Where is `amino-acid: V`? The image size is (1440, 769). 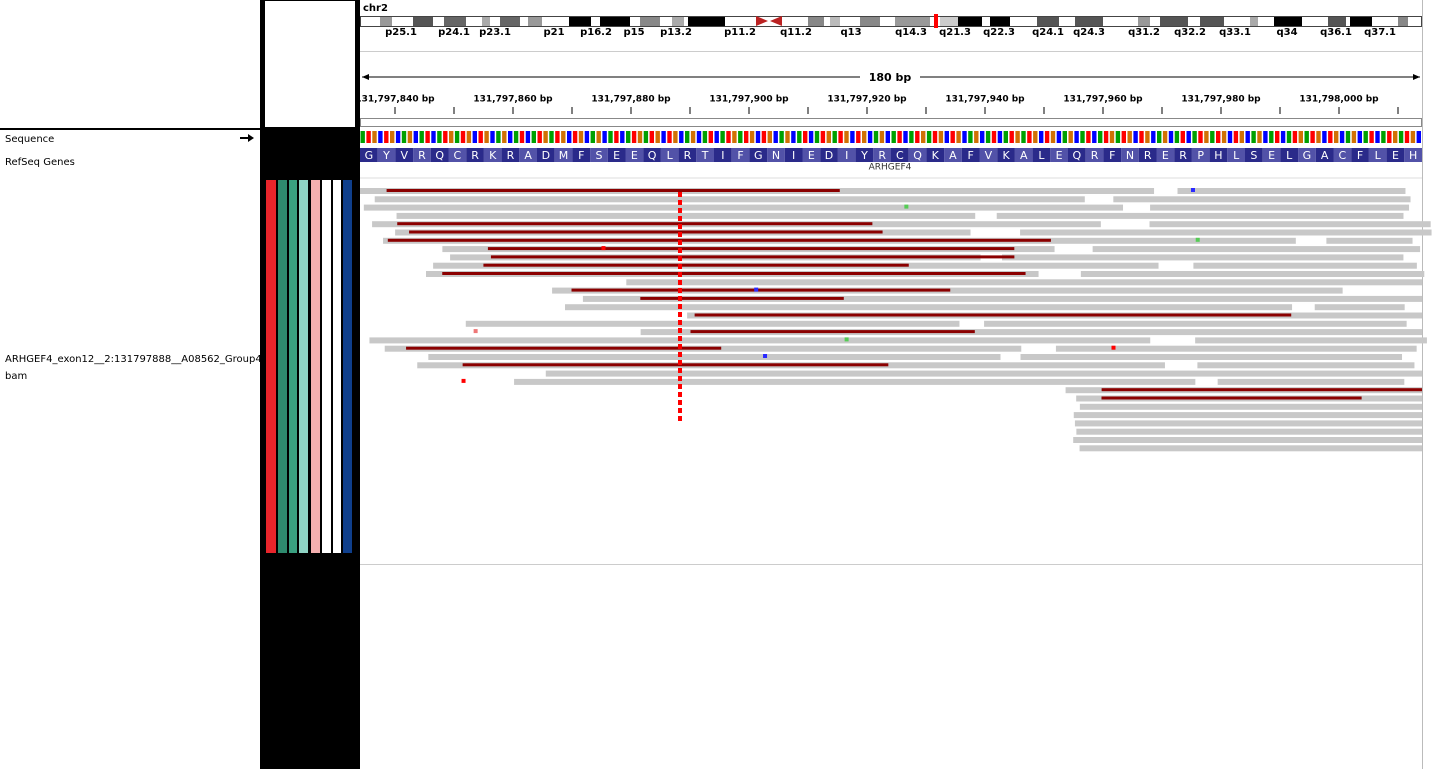 amino-acid: V is located at coordinates (989, 155).